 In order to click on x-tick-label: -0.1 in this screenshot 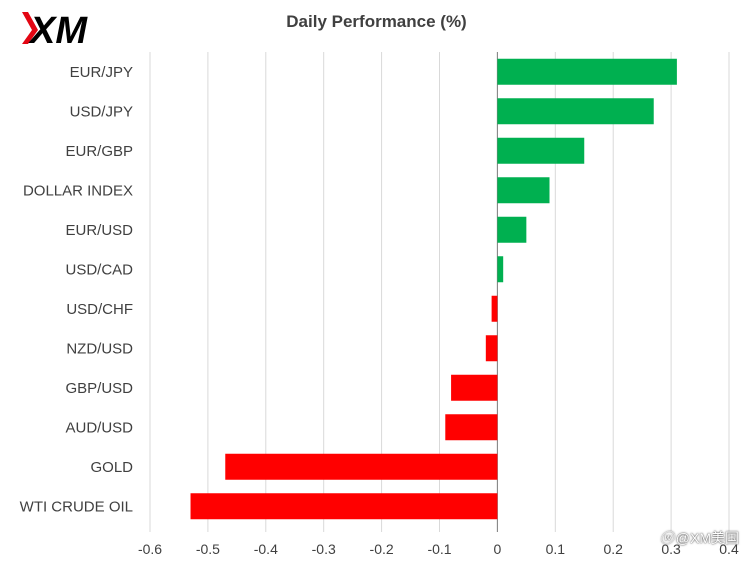, I will do `click(439, 549)`.